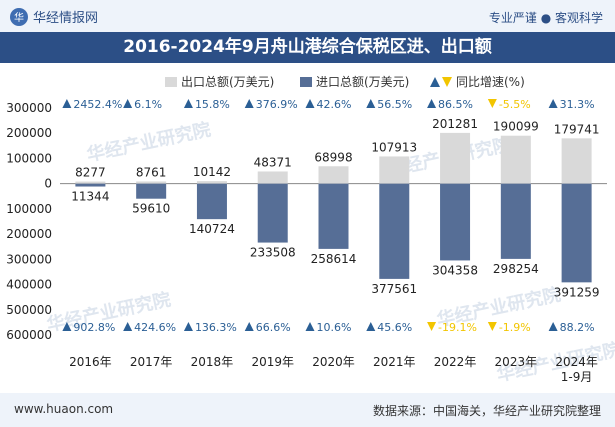 This screenshot has height=427, width=615. I want to click on import-value-label: 391259, so click(577, 292).